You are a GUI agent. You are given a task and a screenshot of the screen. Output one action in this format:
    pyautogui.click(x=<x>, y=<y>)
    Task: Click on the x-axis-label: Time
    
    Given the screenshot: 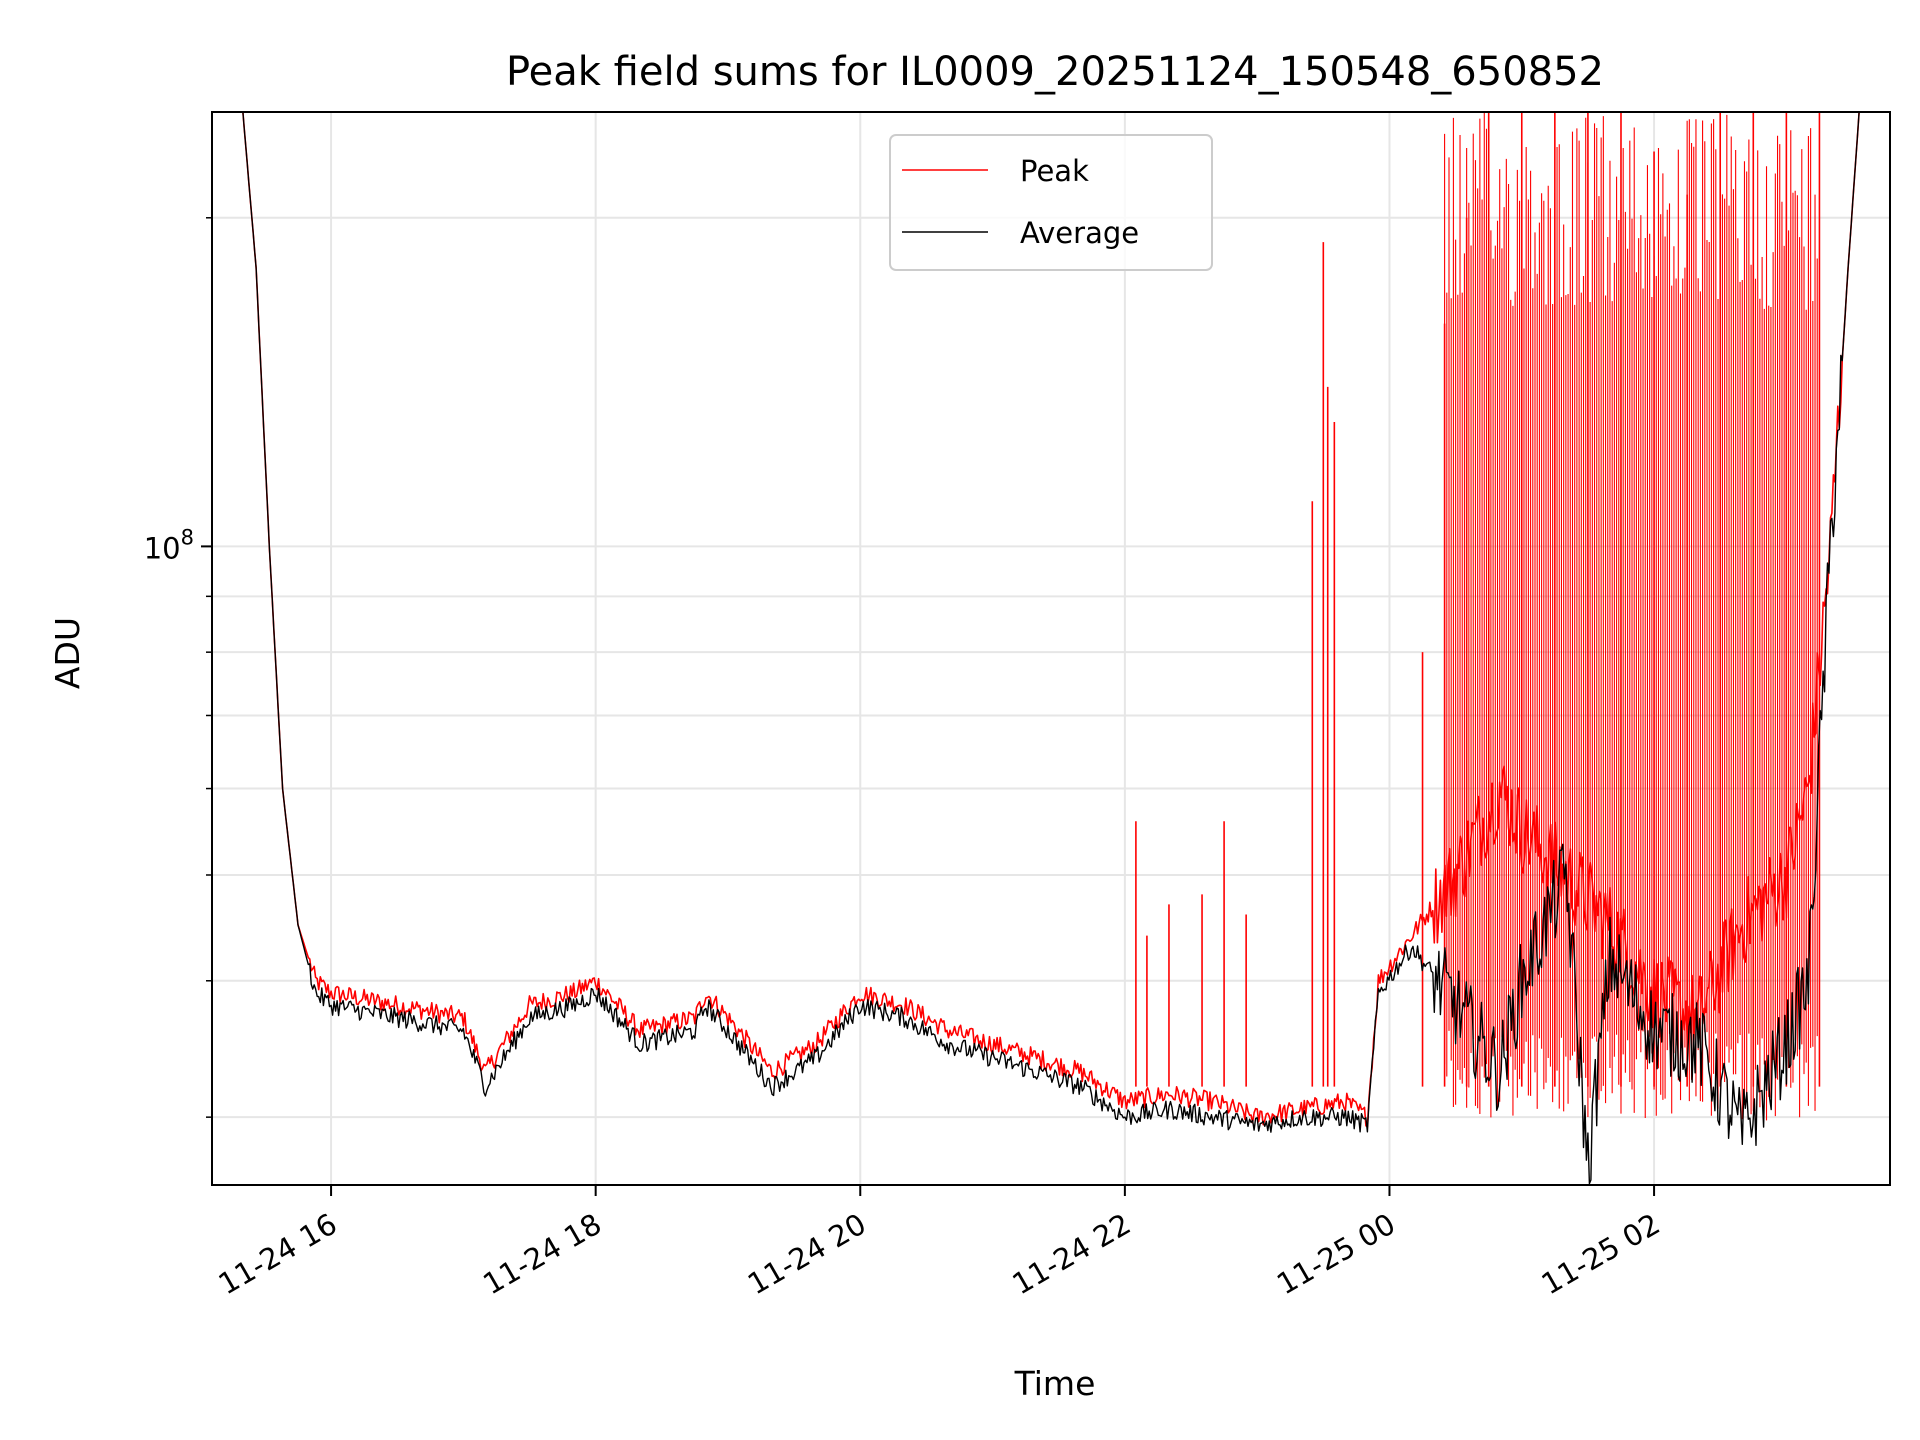 What is the action you would take?
    pyautogui.click(x=1055, y=1383)
    